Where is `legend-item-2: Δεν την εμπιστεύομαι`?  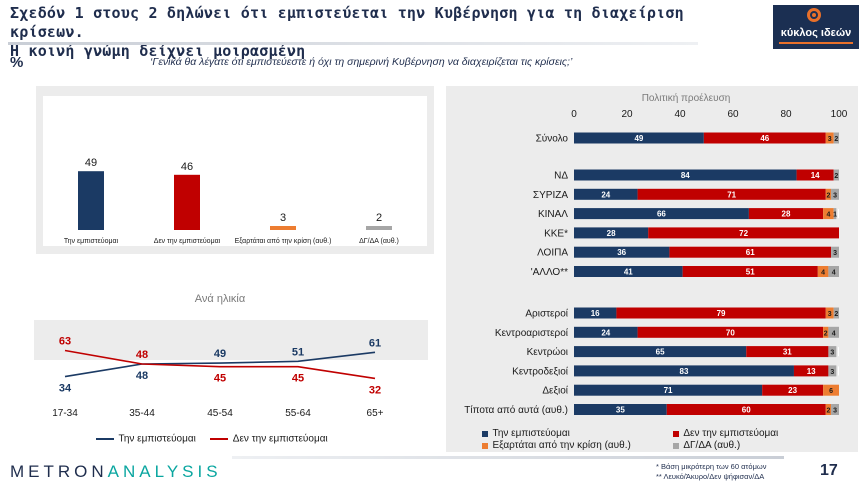
legend-item-2: Δεν την εμπιστεύομαι is located at coordinates (731, 433).